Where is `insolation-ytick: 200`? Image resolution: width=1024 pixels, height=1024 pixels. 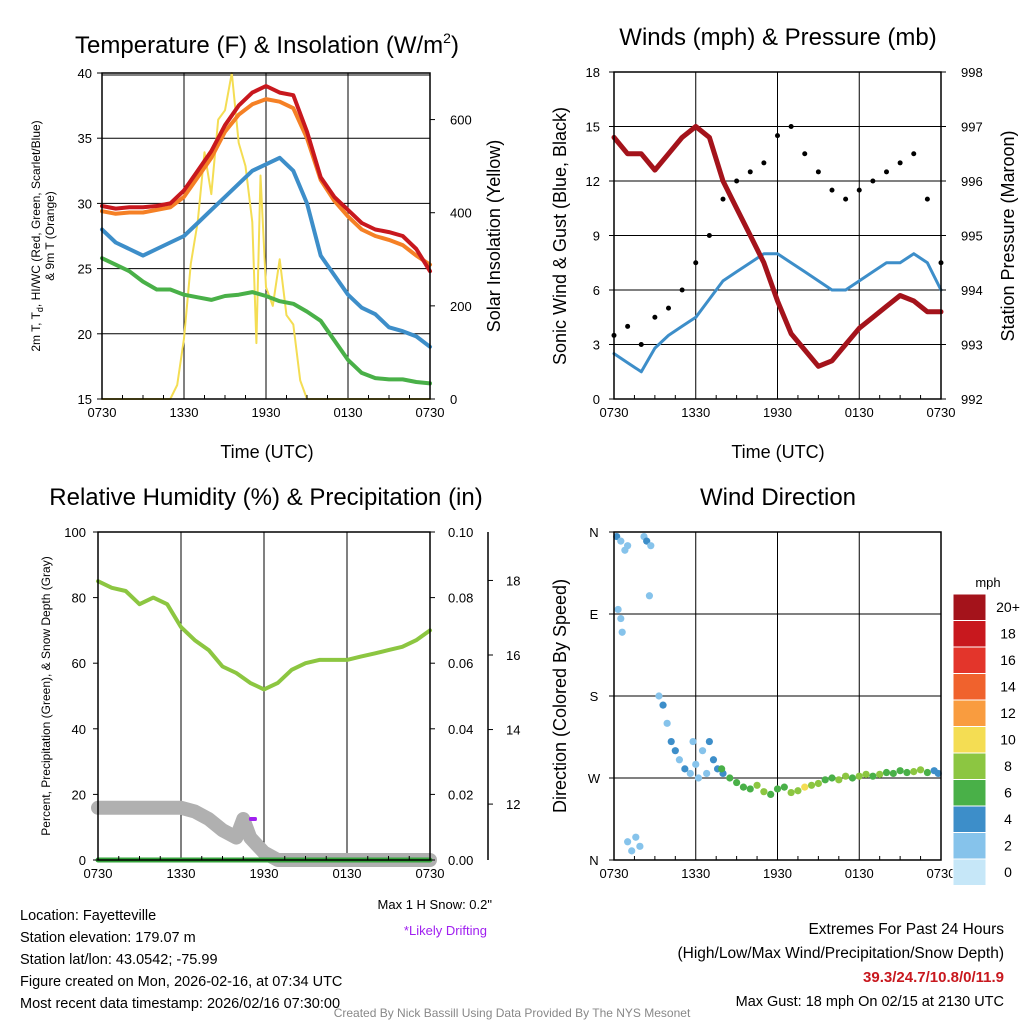
insolation-ytick: 200 is located at coordinates (461, 306).